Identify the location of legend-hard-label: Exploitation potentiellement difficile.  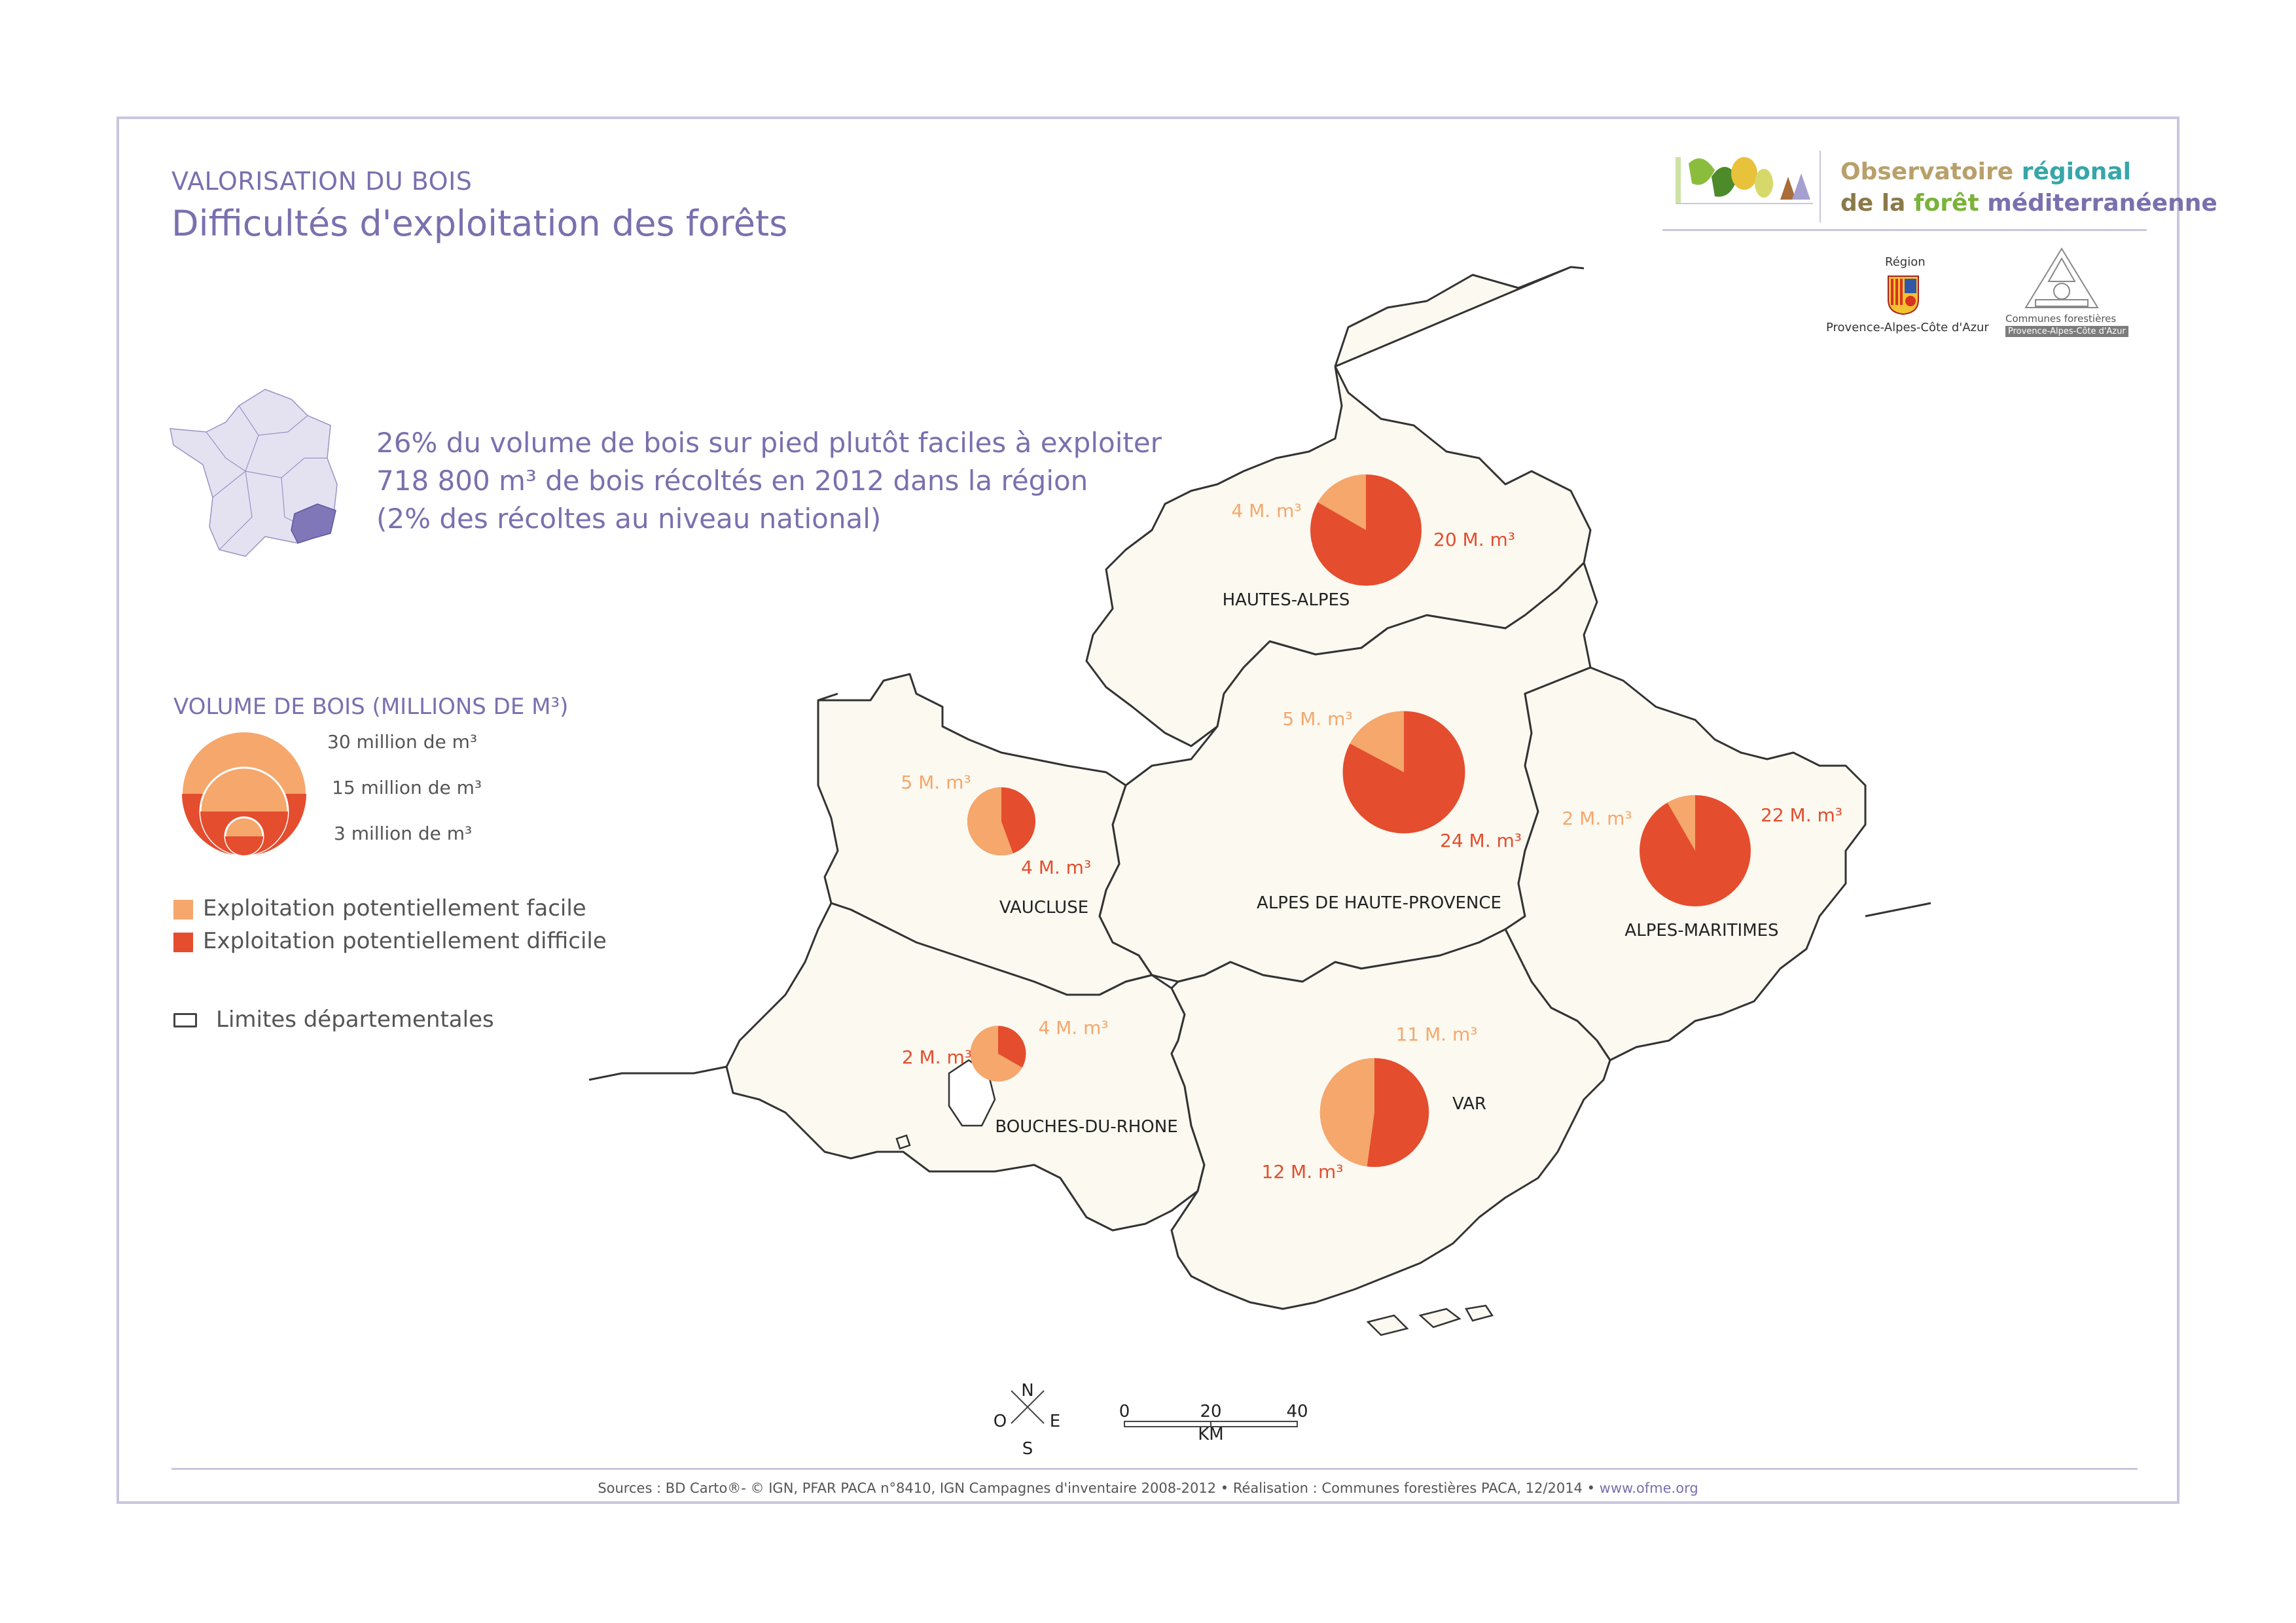
(405, 941).